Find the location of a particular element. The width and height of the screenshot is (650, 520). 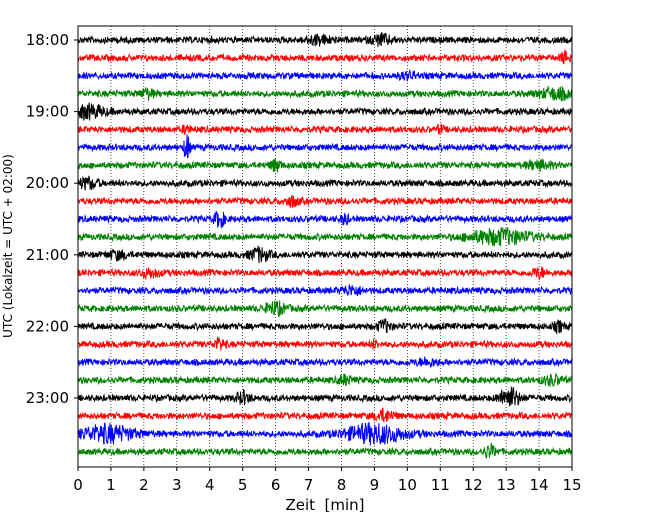

x-tick-label: 5 is located at coordinates (243, 485).